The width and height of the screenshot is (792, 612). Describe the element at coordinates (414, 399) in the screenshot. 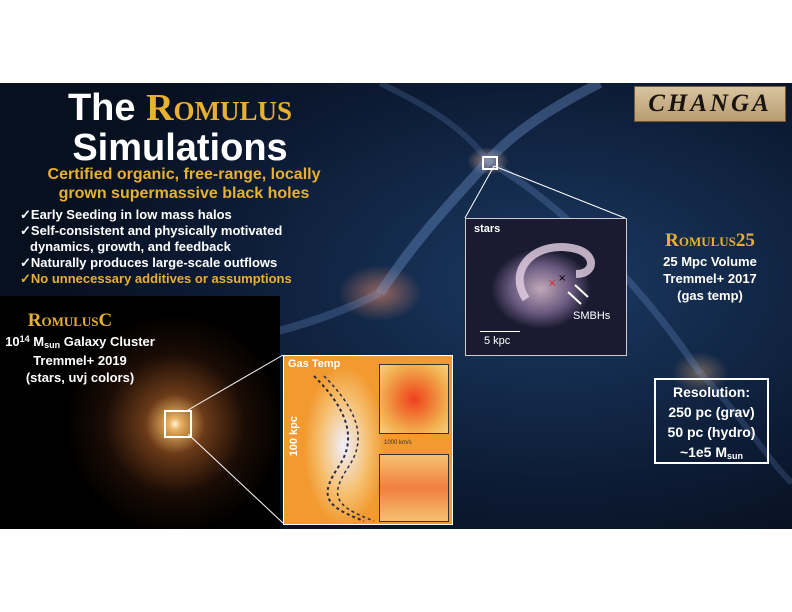

I see `gas-inset-top` at that location.